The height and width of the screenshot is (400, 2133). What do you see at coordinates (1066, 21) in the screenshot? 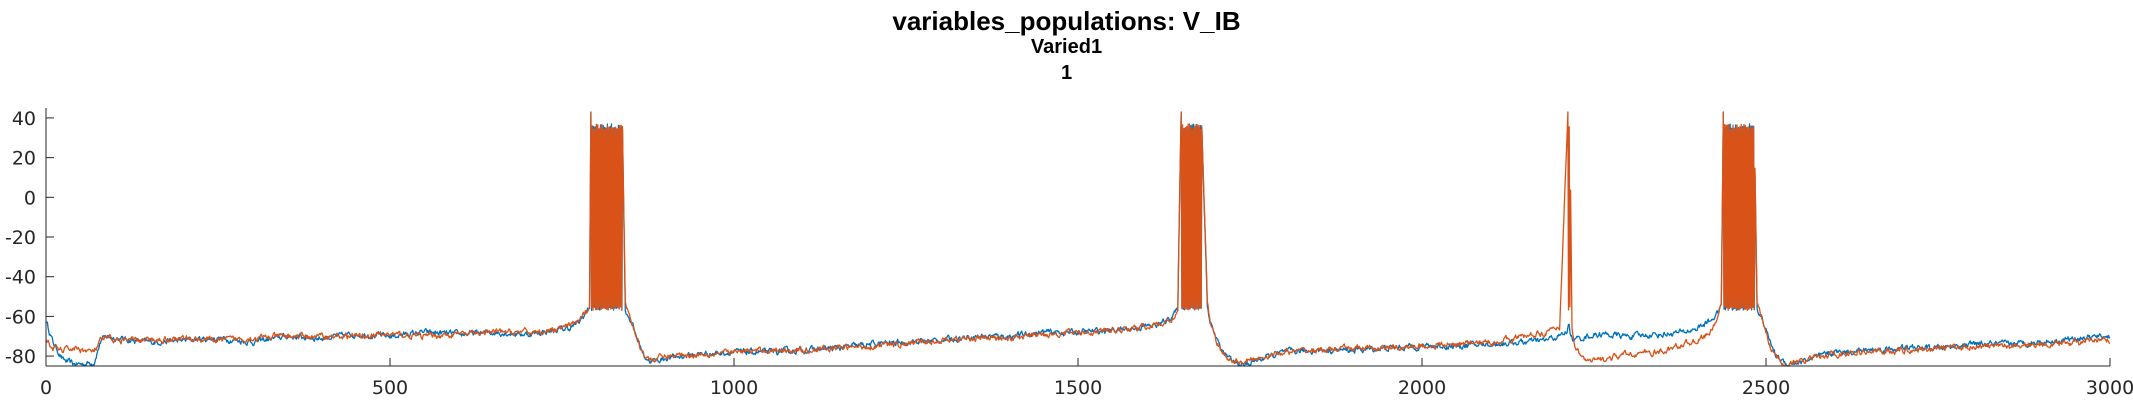
I see `chart-title: variables_populations: V_IB` at bounding box center [1066, 21].